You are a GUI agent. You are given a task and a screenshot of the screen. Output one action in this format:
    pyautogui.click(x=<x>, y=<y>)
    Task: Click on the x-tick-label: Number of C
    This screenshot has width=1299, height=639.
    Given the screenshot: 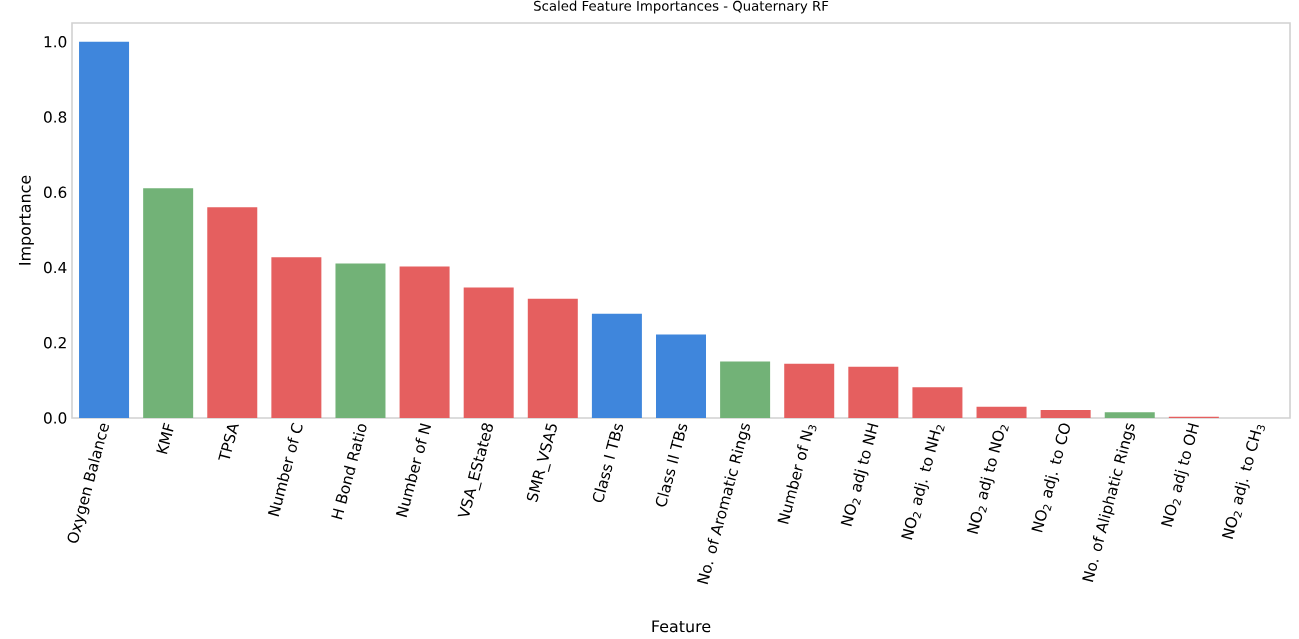 What is the action you would take?
    pyautogui.click(x=285, y=469)
    